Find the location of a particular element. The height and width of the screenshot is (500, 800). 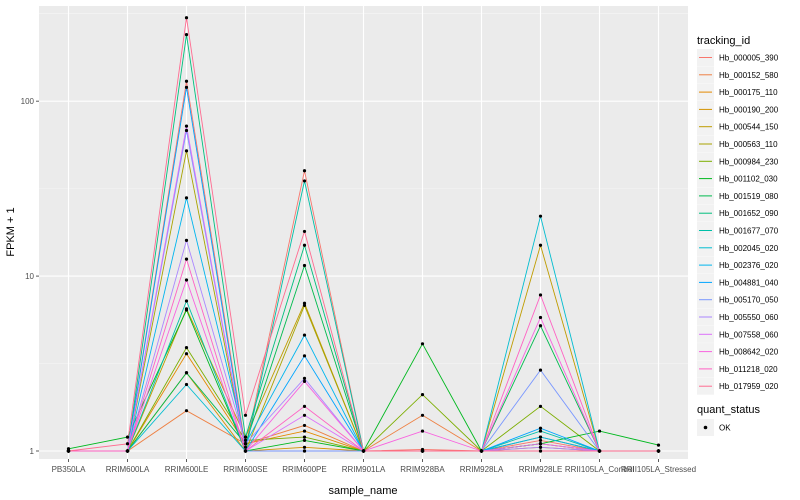

legend-label: Hb_008642_020 is located at coordinates (749, 352).